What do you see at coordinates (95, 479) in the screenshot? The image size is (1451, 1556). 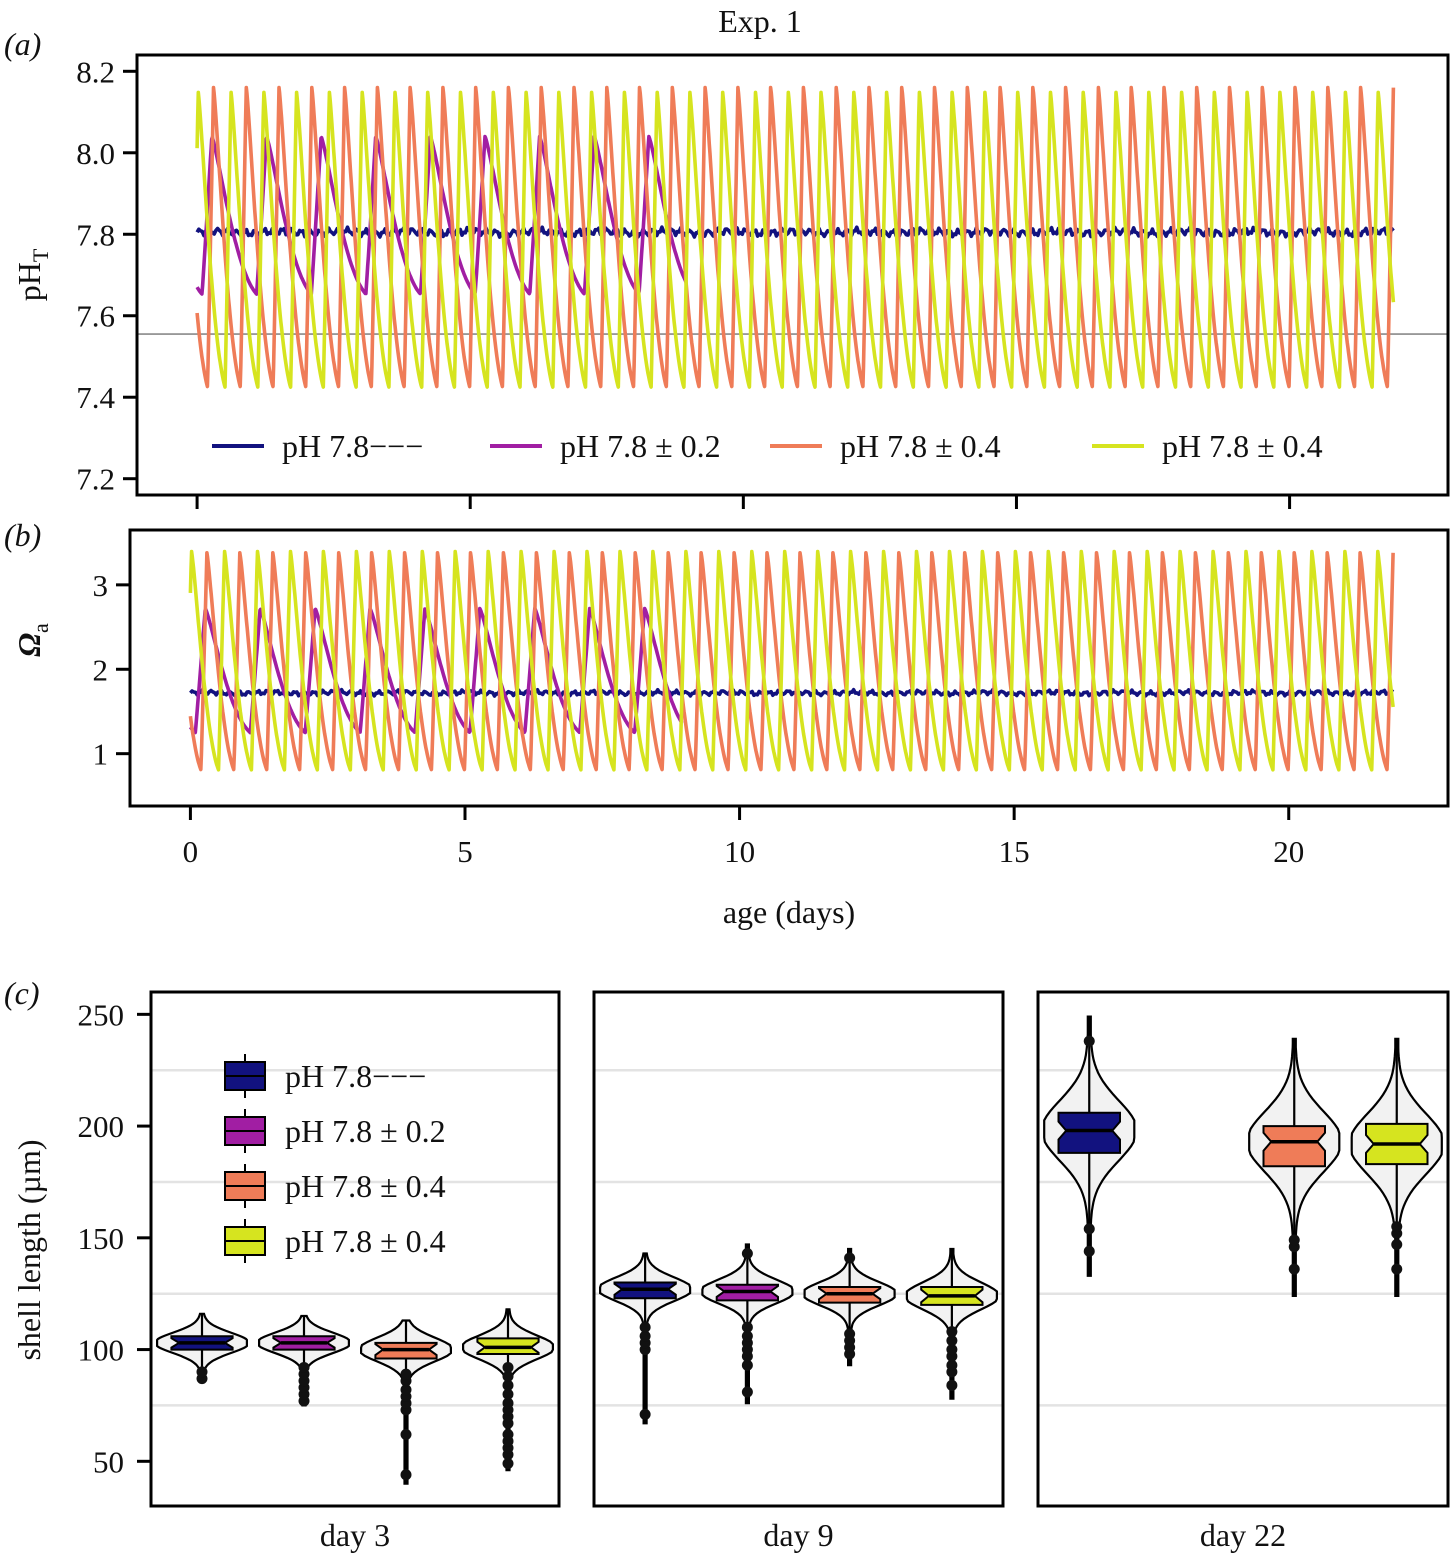 I see `y-tick-label-0: 7.2` at bounding box center [95, 479].